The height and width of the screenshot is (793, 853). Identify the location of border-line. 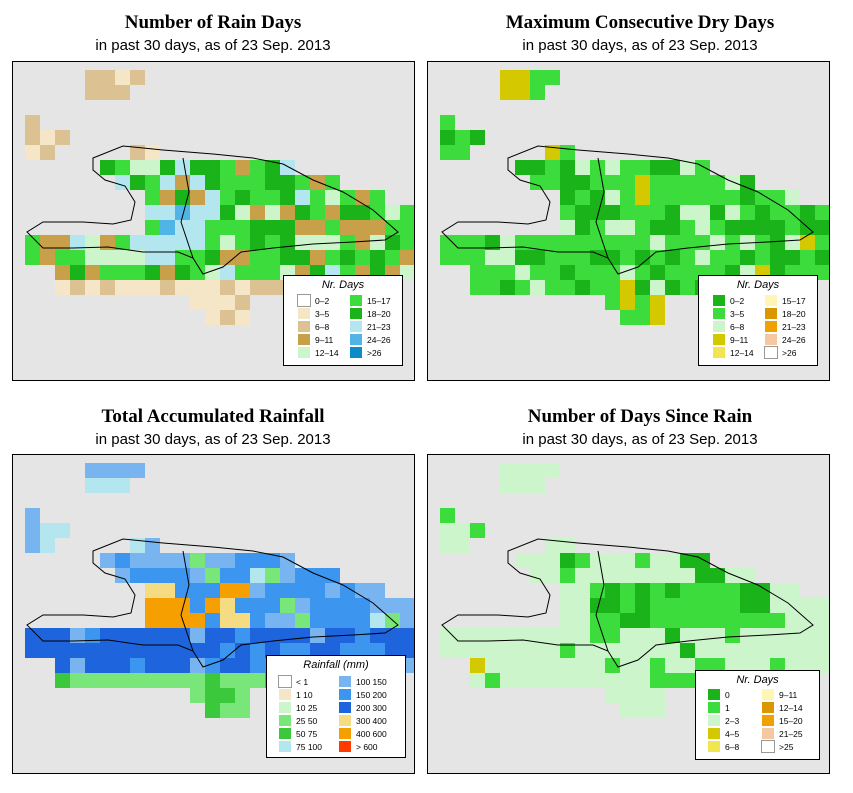
(187, 208).